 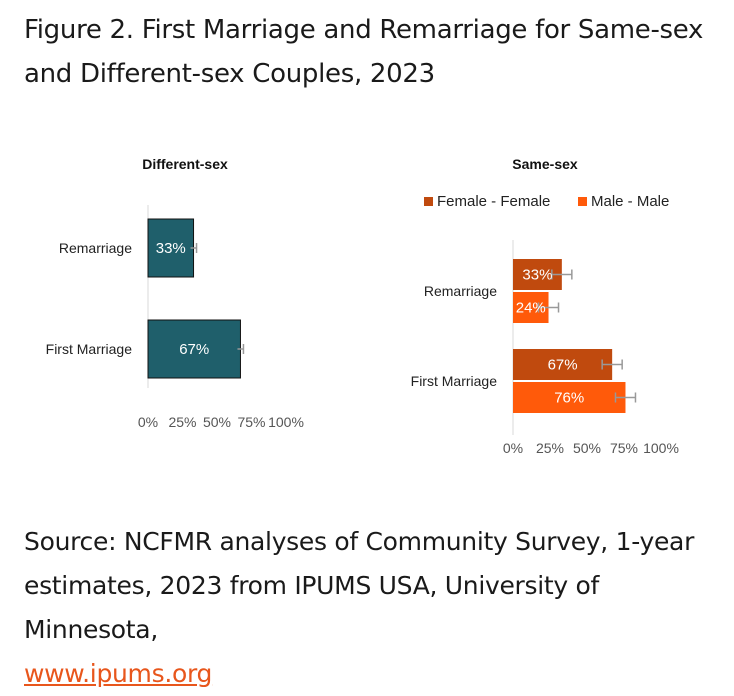 I want to click on source-link: www.ipums.org, so click(x=118, y=673).